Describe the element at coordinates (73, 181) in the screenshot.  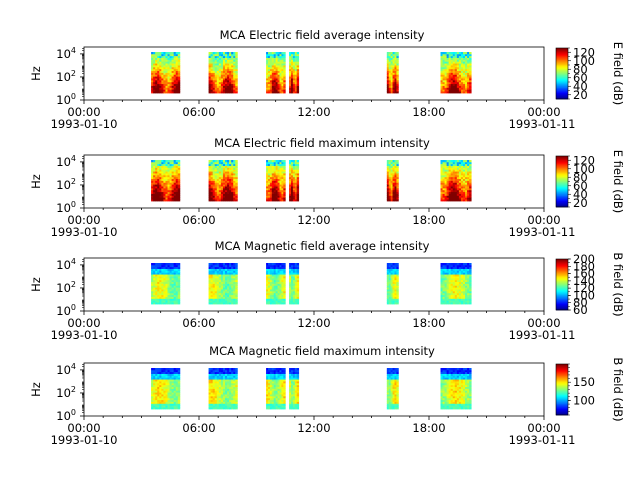
I see `y-tick-exponent: 2` at that location.